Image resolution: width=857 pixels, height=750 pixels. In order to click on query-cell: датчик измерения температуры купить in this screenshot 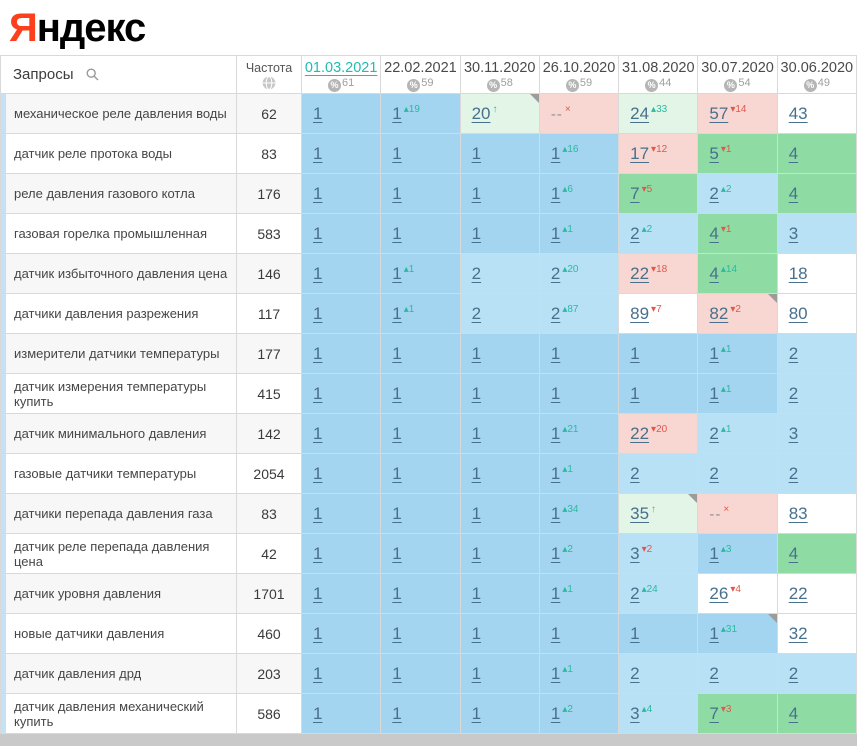, I will do `click(118, 393)`.